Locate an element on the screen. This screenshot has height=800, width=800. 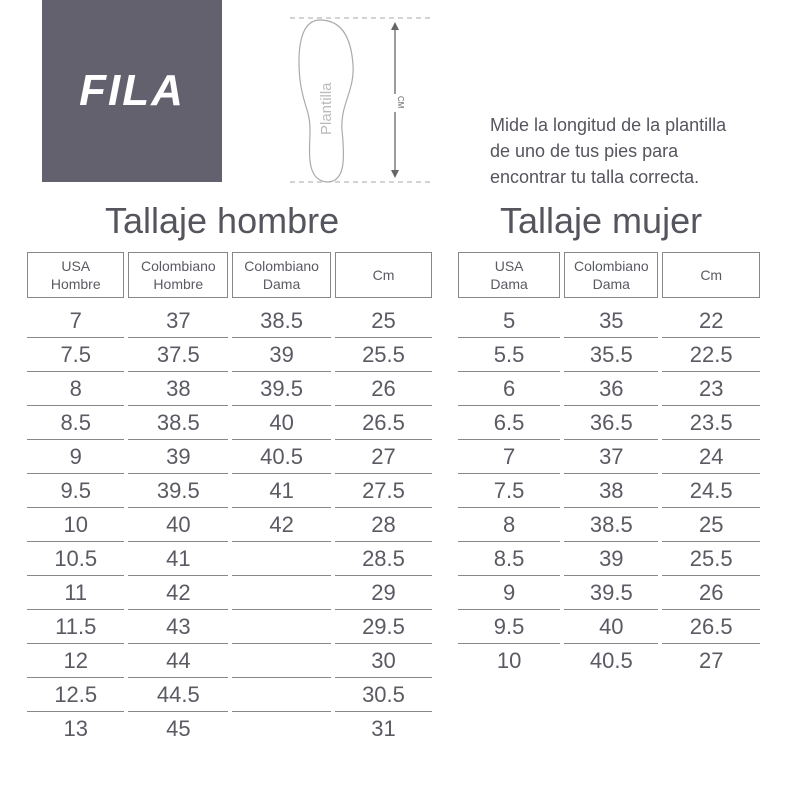
table-cell: 22.5 is located at coordinates (711, 355).